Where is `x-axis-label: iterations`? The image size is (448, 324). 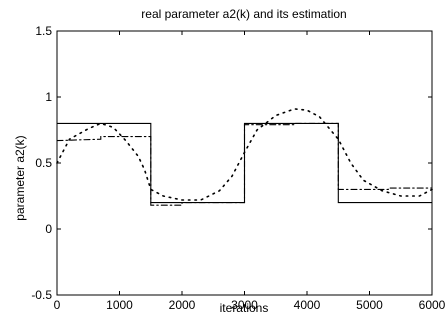 x-axis-label: iterations is located at coordinates (244, 308).